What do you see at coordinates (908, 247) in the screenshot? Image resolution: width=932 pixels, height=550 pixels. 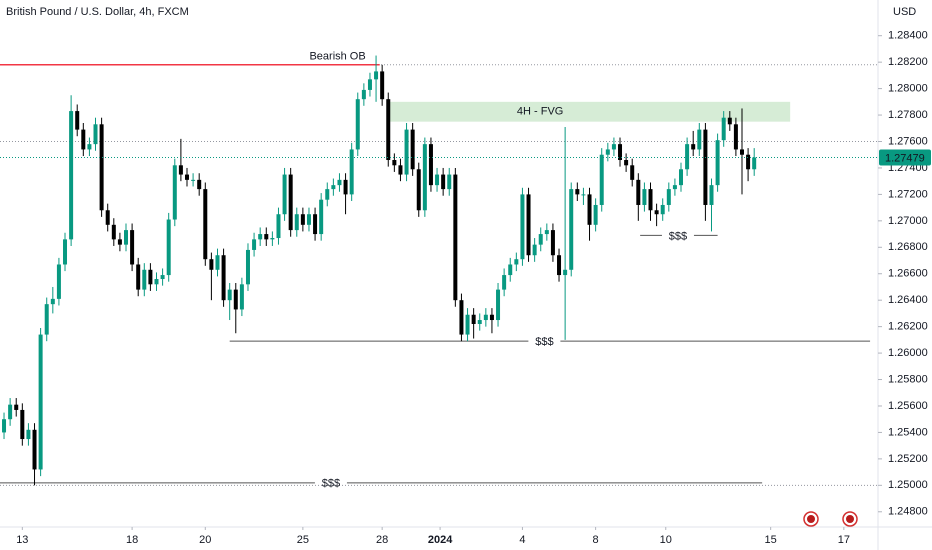 I see `y-tick-label: 1.26800` at bounding box center [908, 247].